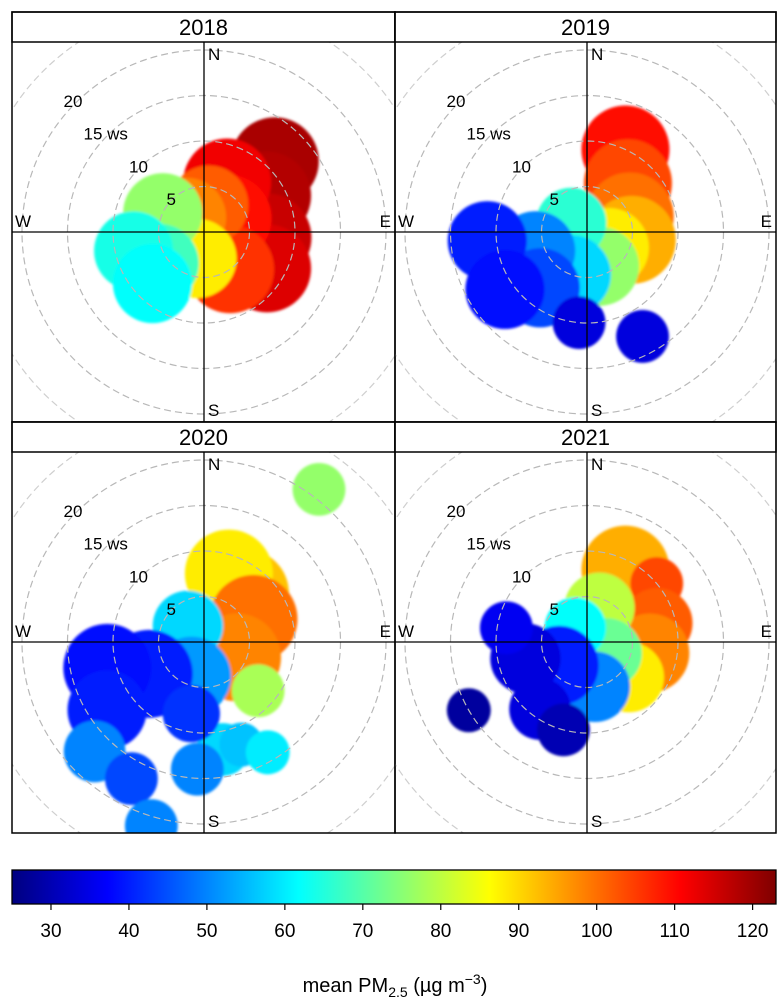 This screenshot has height=1007, width=778. What do you see at coordinates (362, 931) in the screenshot?
I see `colorbar-tick-label: 70` at bounding box center [362, 931].